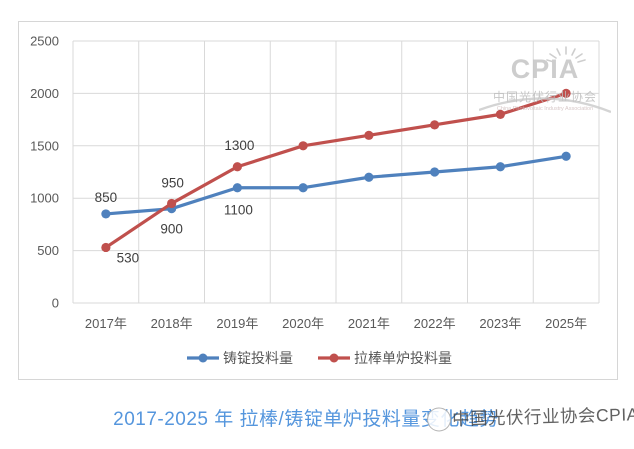 This screenshot has width=634, height=449. What do you see at coordinates (44, 41) in the screenshot?
I see `y-tick-label: 2500` at bounding box center [44, 41].